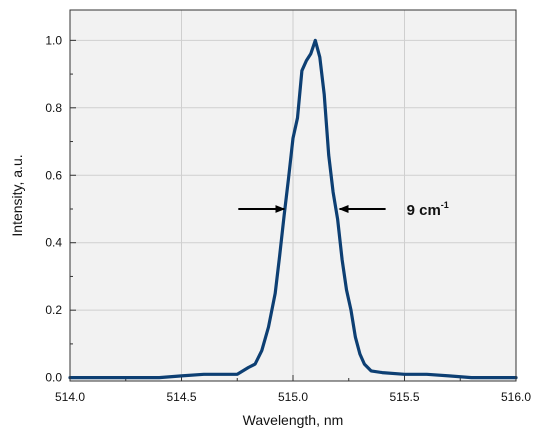 This screenshot has height=439, width=536. I want to click on y-tick-label: 1.0, so click(53, 40).